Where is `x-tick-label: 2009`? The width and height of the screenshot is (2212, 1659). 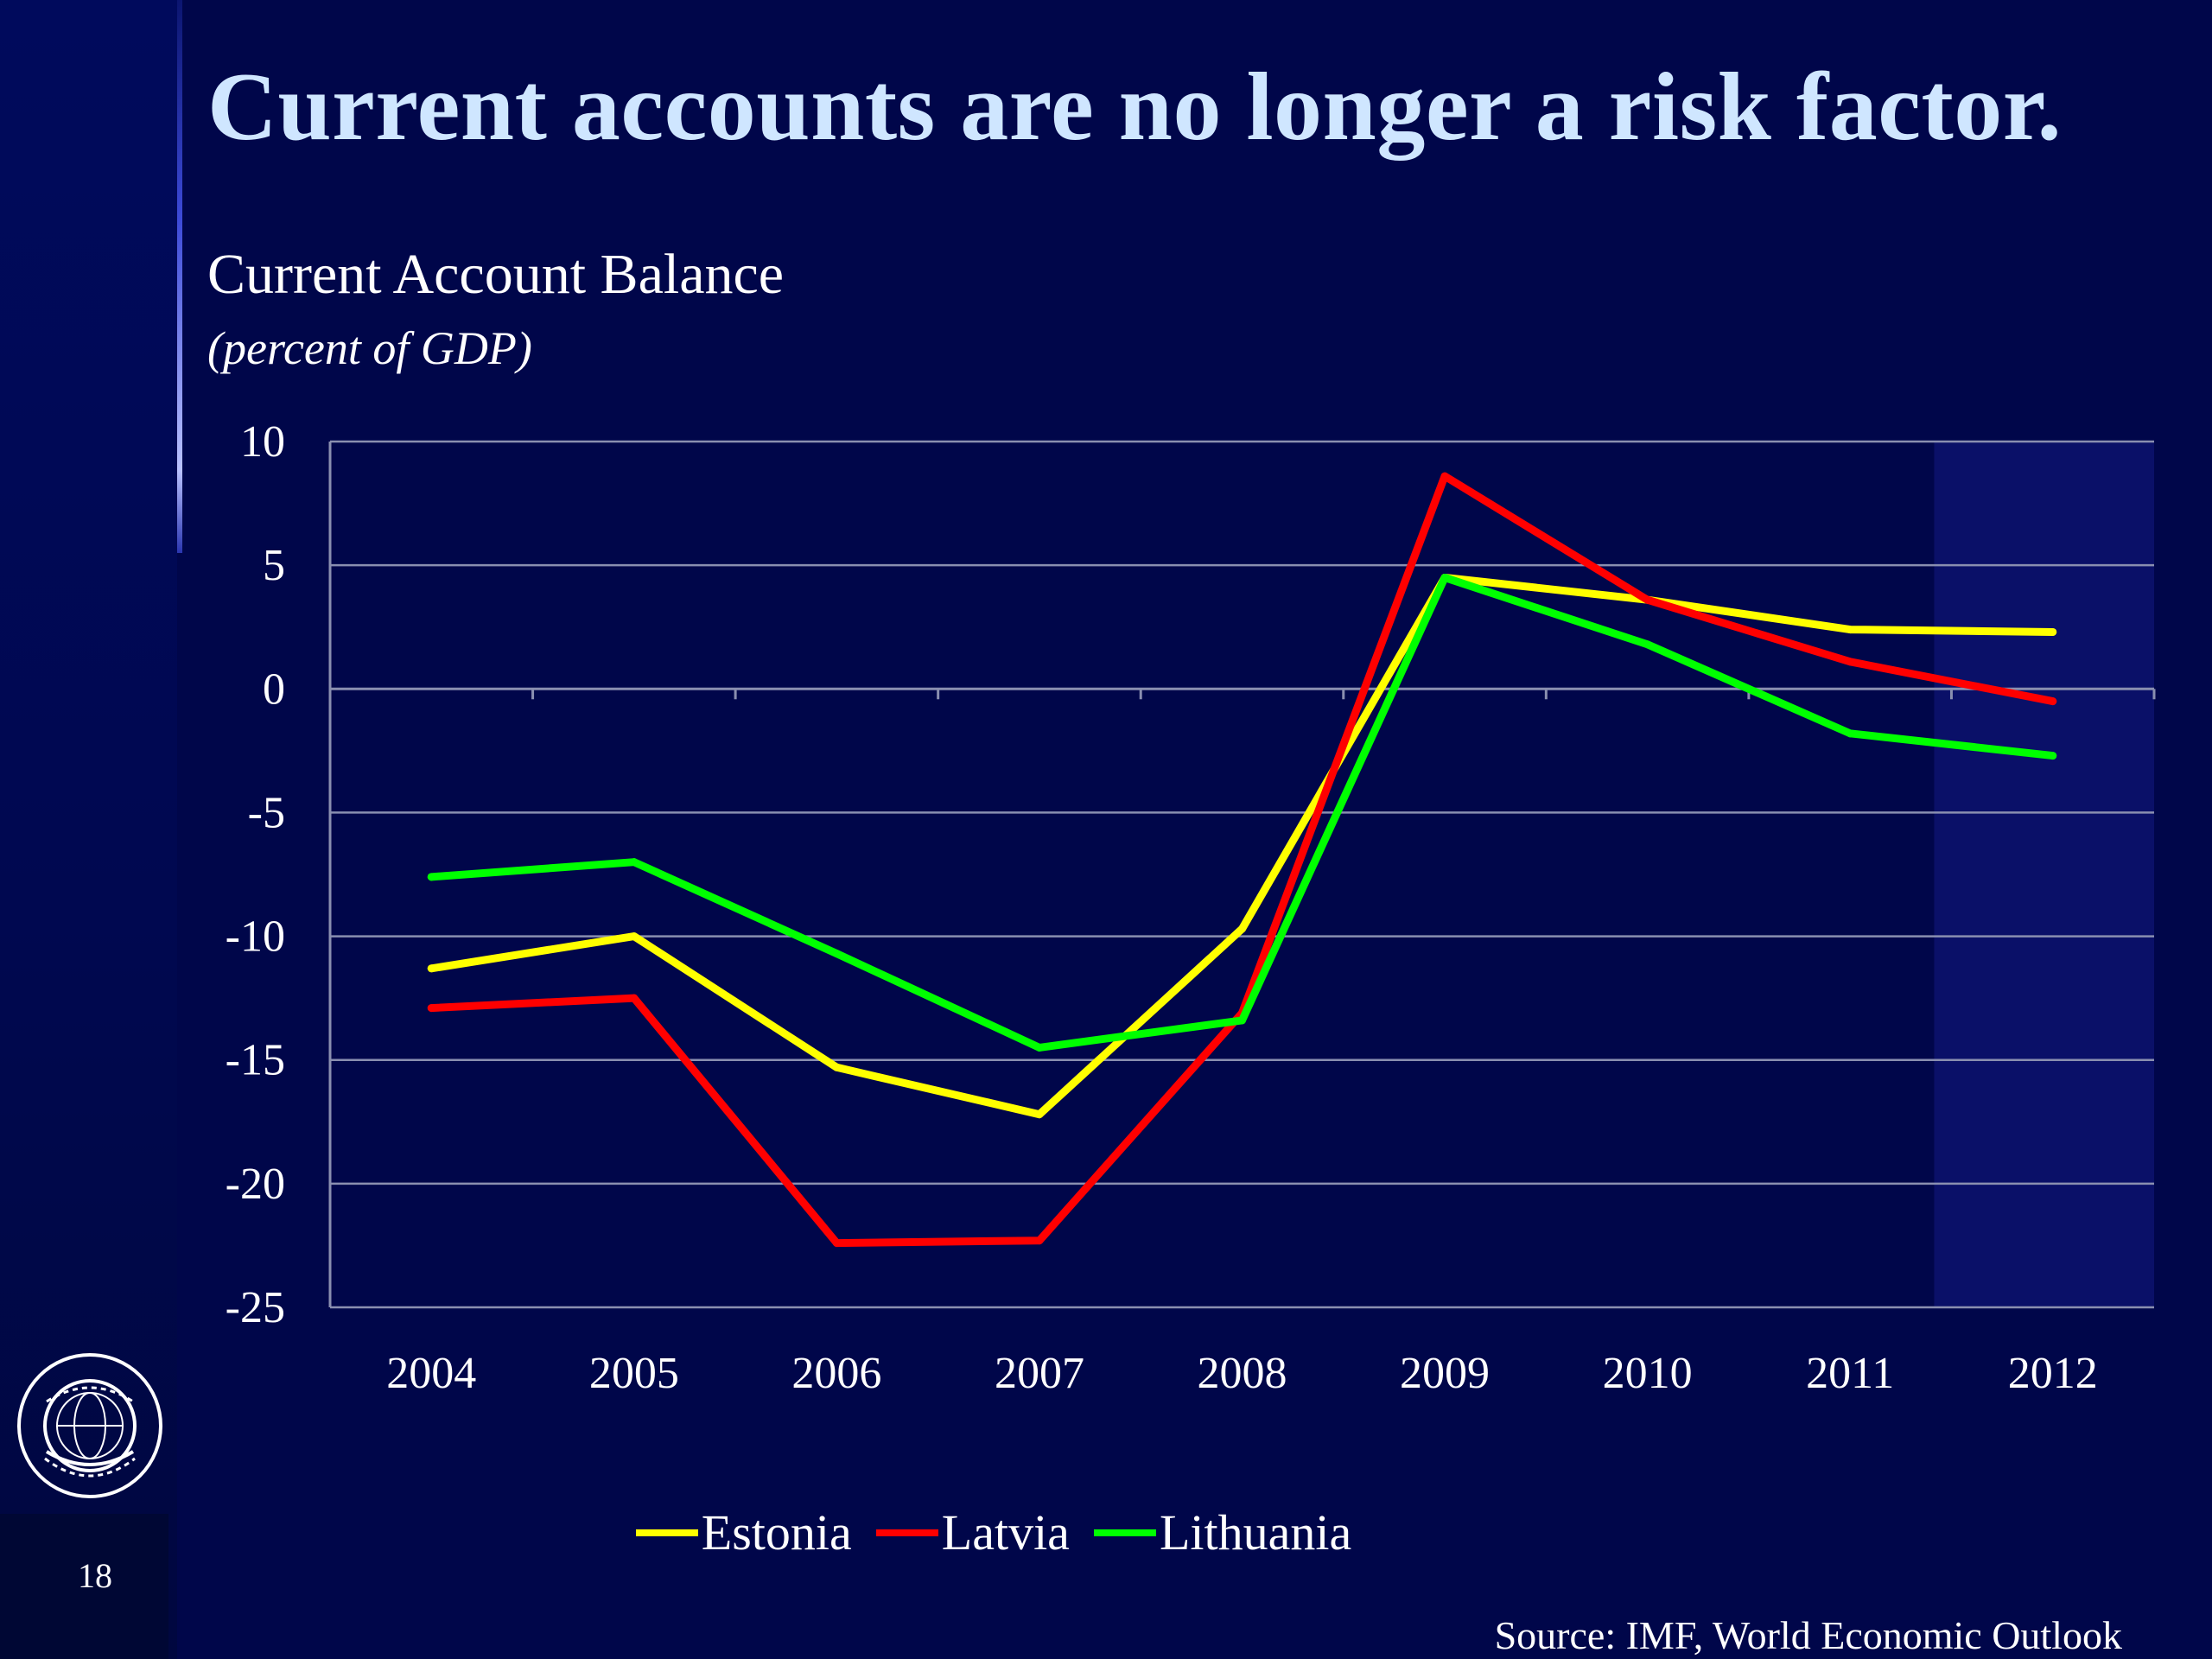
x-tick-label: 2009 is located at coordinates (1445, 1373).